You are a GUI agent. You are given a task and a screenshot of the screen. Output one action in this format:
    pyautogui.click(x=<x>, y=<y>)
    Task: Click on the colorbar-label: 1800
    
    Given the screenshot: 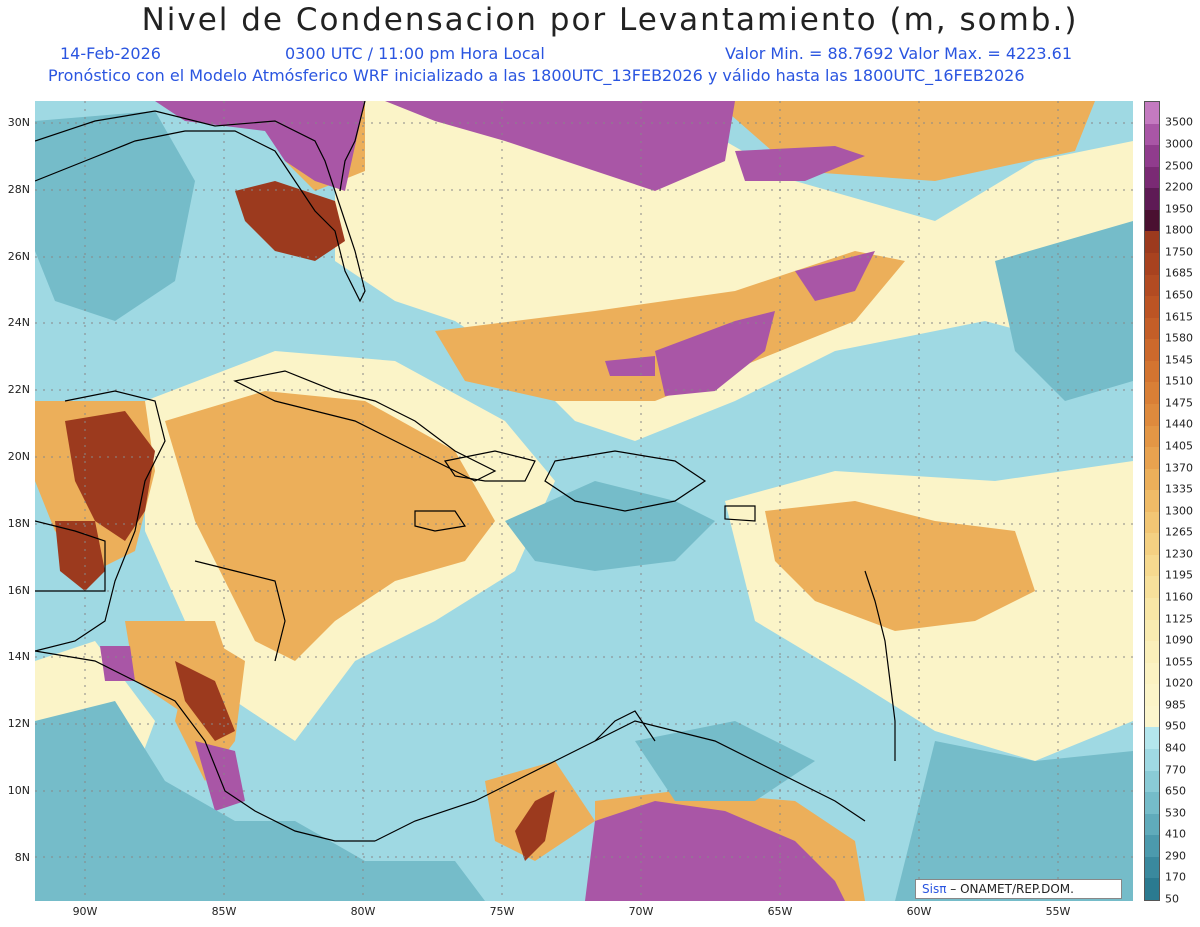 What is the action you would take?
    pyautogui.click(x=1179, y=230)
    